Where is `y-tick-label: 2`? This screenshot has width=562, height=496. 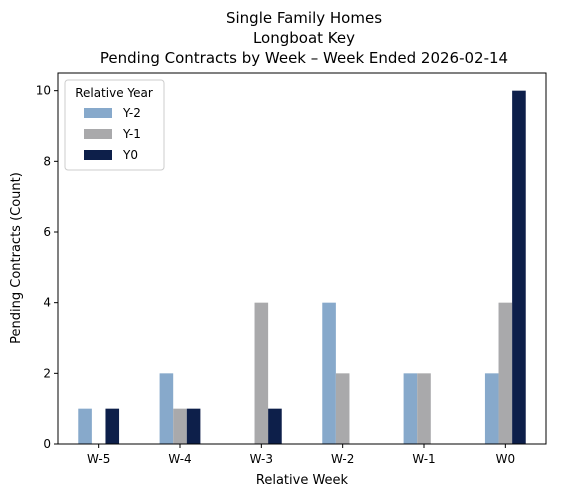
y-tick-label: 2 is located at coordinates (47, 373).